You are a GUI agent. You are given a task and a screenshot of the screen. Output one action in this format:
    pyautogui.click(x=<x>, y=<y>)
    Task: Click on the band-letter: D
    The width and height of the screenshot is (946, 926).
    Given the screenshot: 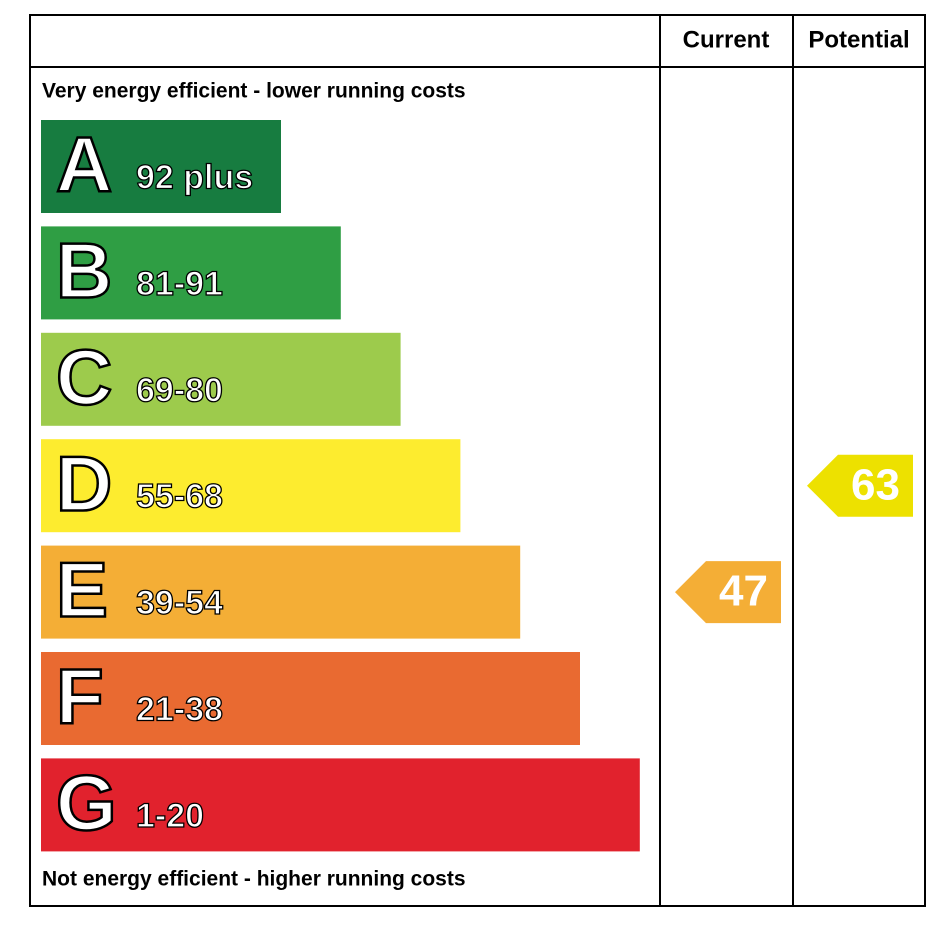 What is the action you would take?
    pyautogui.click(x=84, y=483)
    